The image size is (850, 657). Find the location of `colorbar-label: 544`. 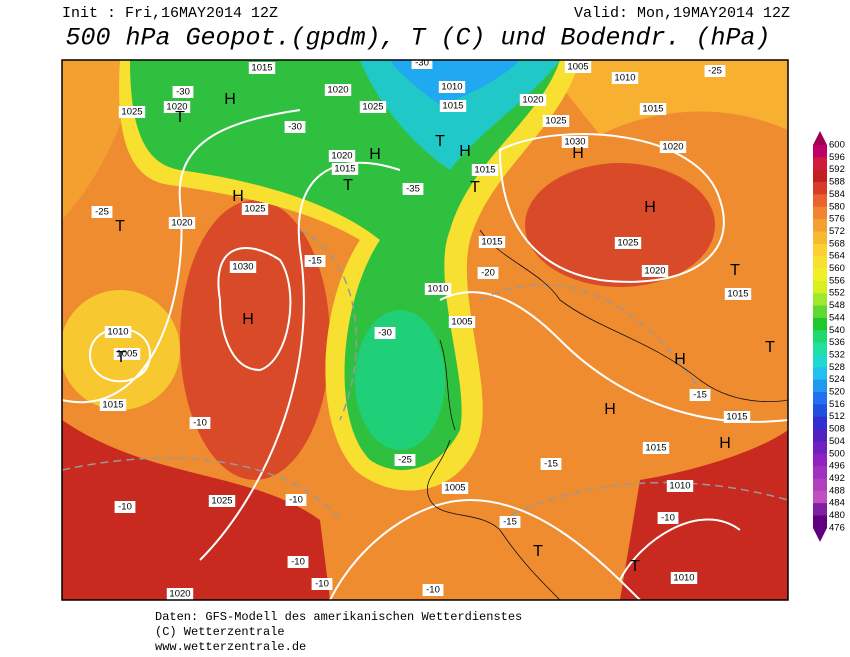

colorbar-label: 544 is located at coordinates (837, 317).